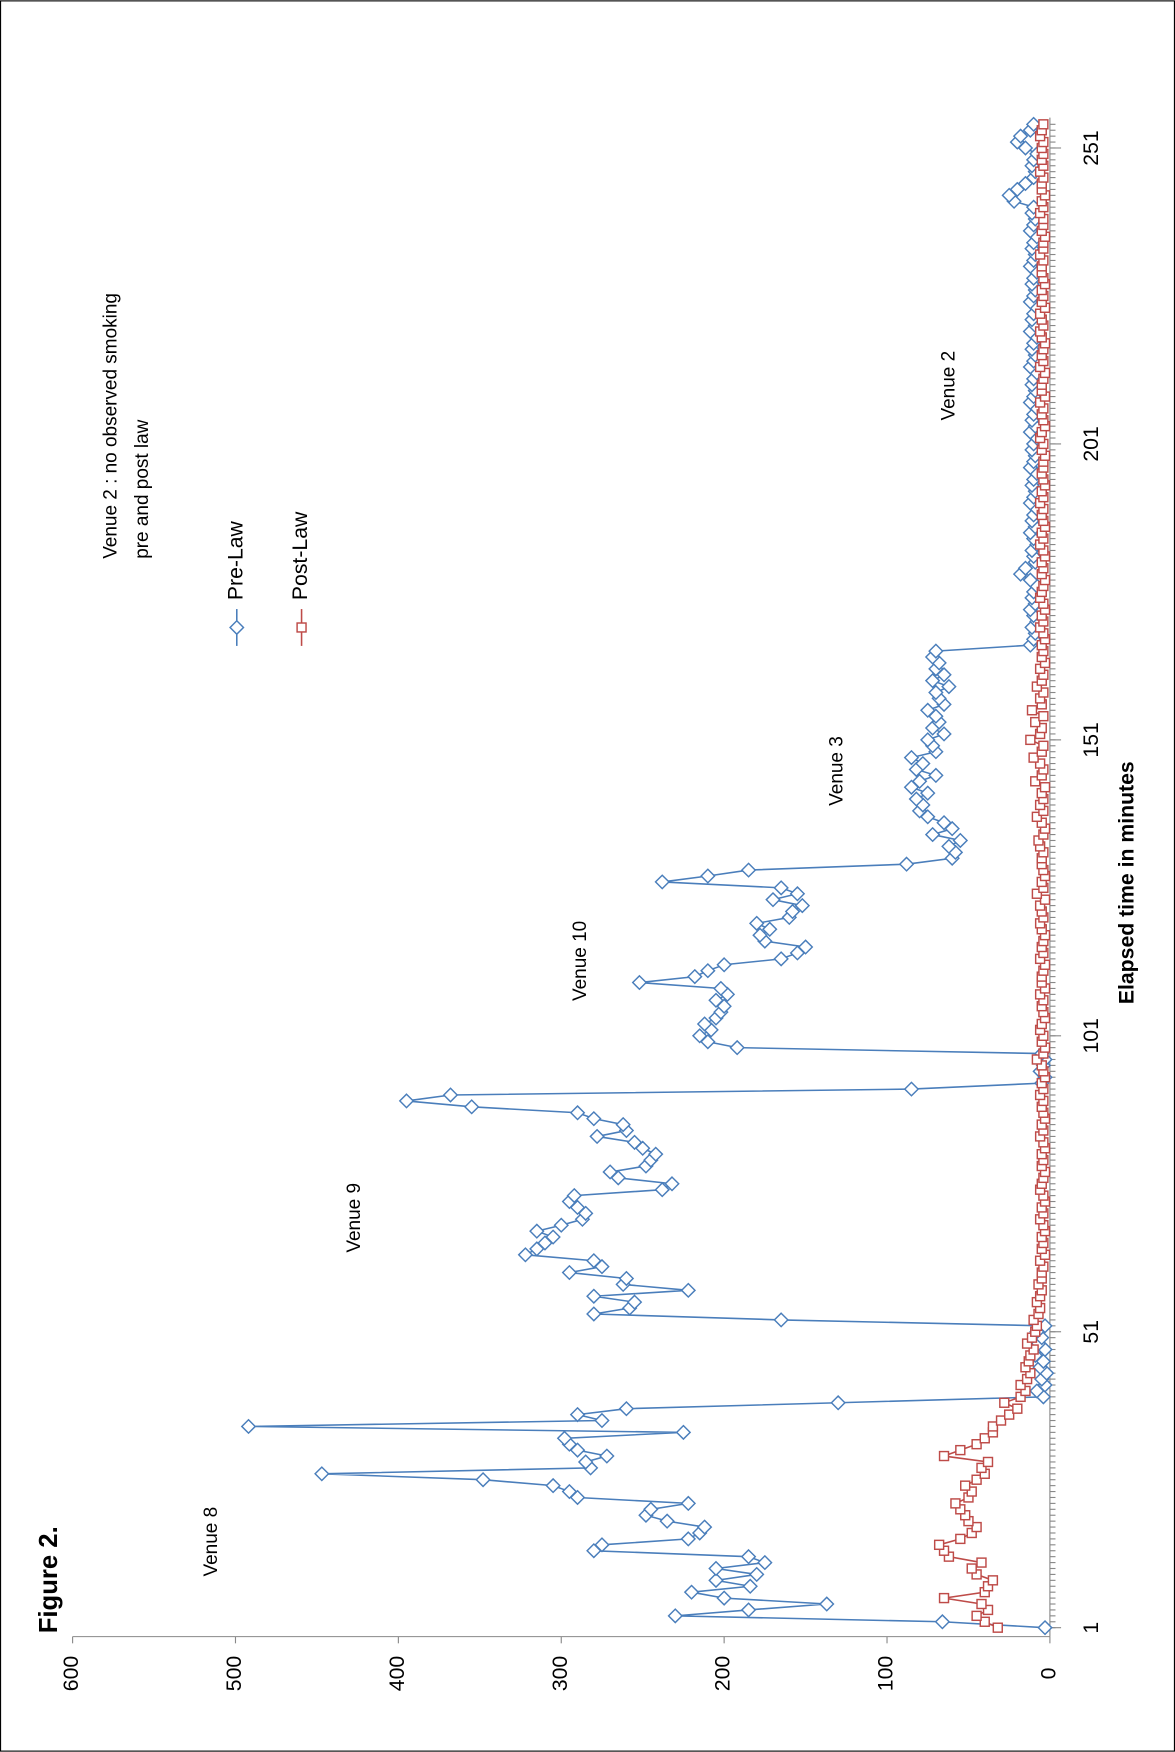 The height and width of the screenshot is (1752, 1175). Describe the element at coordinates (71, 1673) in the screenshot. I see `y-tick-label: 600` at that location.